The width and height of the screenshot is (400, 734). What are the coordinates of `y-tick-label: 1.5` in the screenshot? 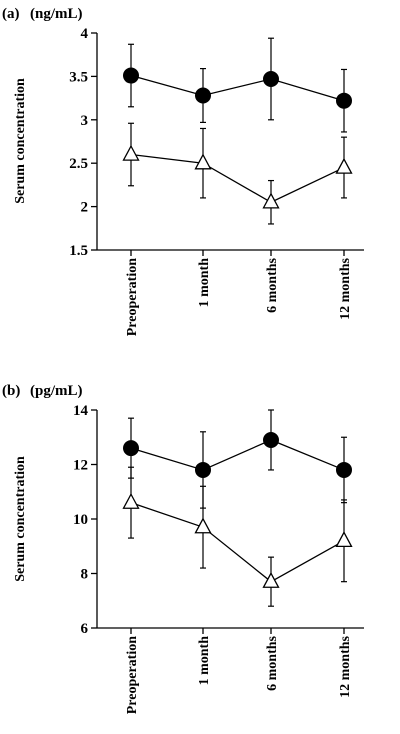 It's located at (78, 251).